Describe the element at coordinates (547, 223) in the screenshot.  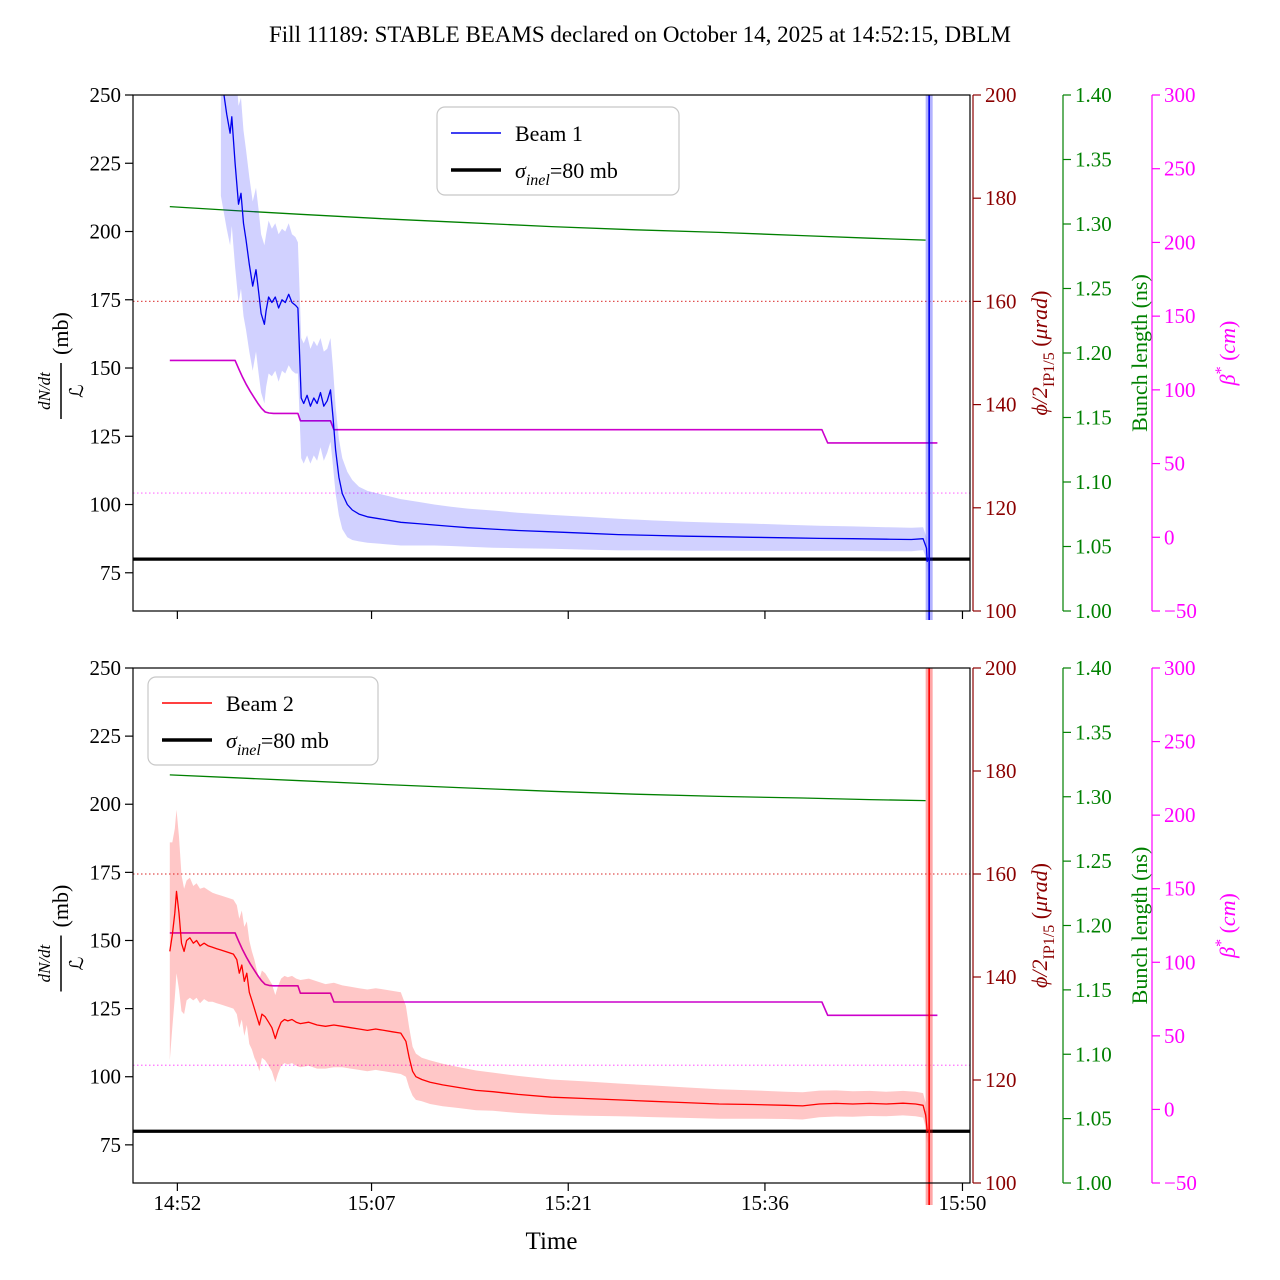
I see `bunch-length-line` at that location.